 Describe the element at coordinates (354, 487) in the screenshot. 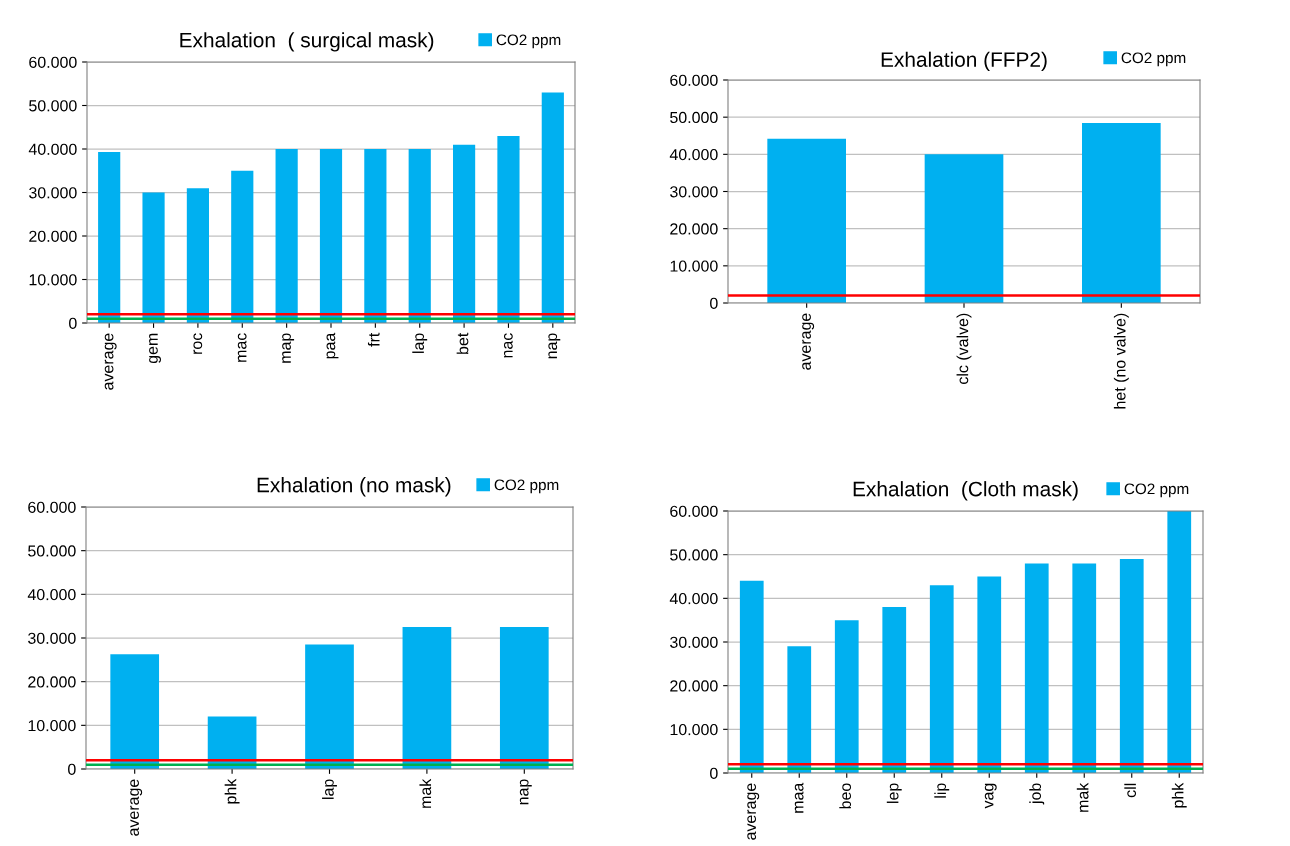

I see `chart-title: Exhalation (no mask)` at that location.